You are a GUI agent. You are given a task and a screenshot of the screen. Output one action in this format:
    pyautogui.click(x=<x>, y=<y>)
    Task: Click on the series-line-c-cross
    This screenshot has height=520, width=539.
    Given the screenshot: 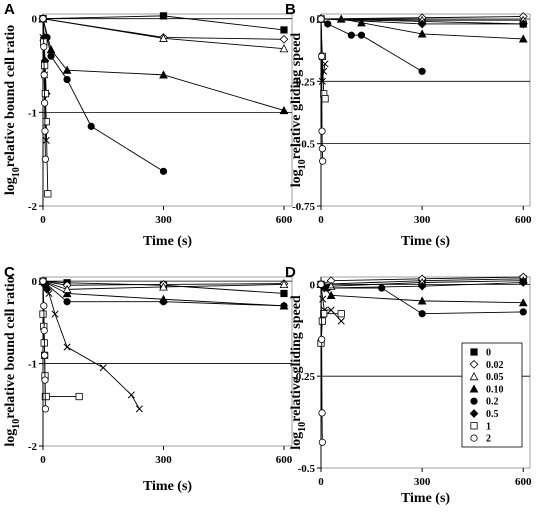 What is the action you would take?
    pyautogui.click(x=91, y=345)
    